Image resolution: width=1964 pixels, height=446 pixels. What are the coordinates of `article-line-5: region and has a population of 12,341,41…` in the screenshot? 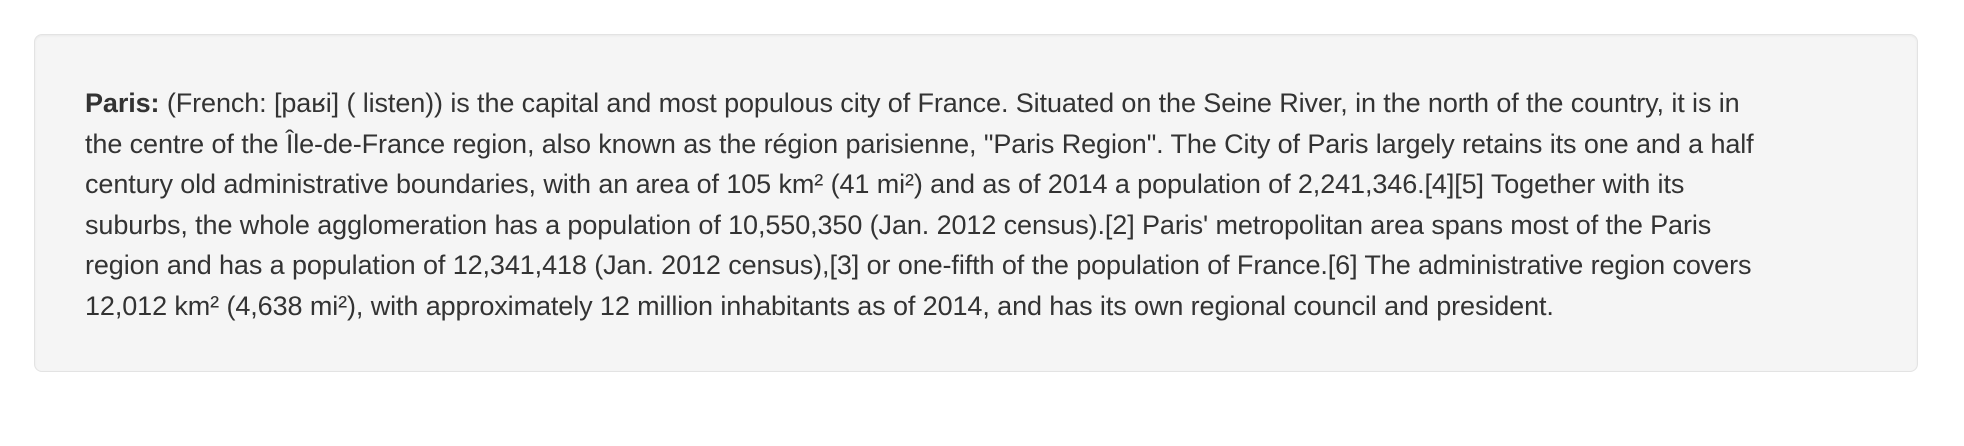 It's located at (918, 265).